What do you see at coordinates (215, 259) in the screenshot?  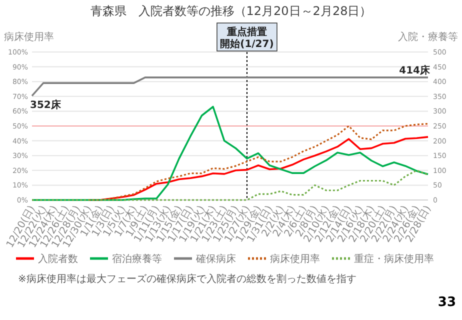 I see `legend-label: 確保病床` at bounding box center [215, 259].